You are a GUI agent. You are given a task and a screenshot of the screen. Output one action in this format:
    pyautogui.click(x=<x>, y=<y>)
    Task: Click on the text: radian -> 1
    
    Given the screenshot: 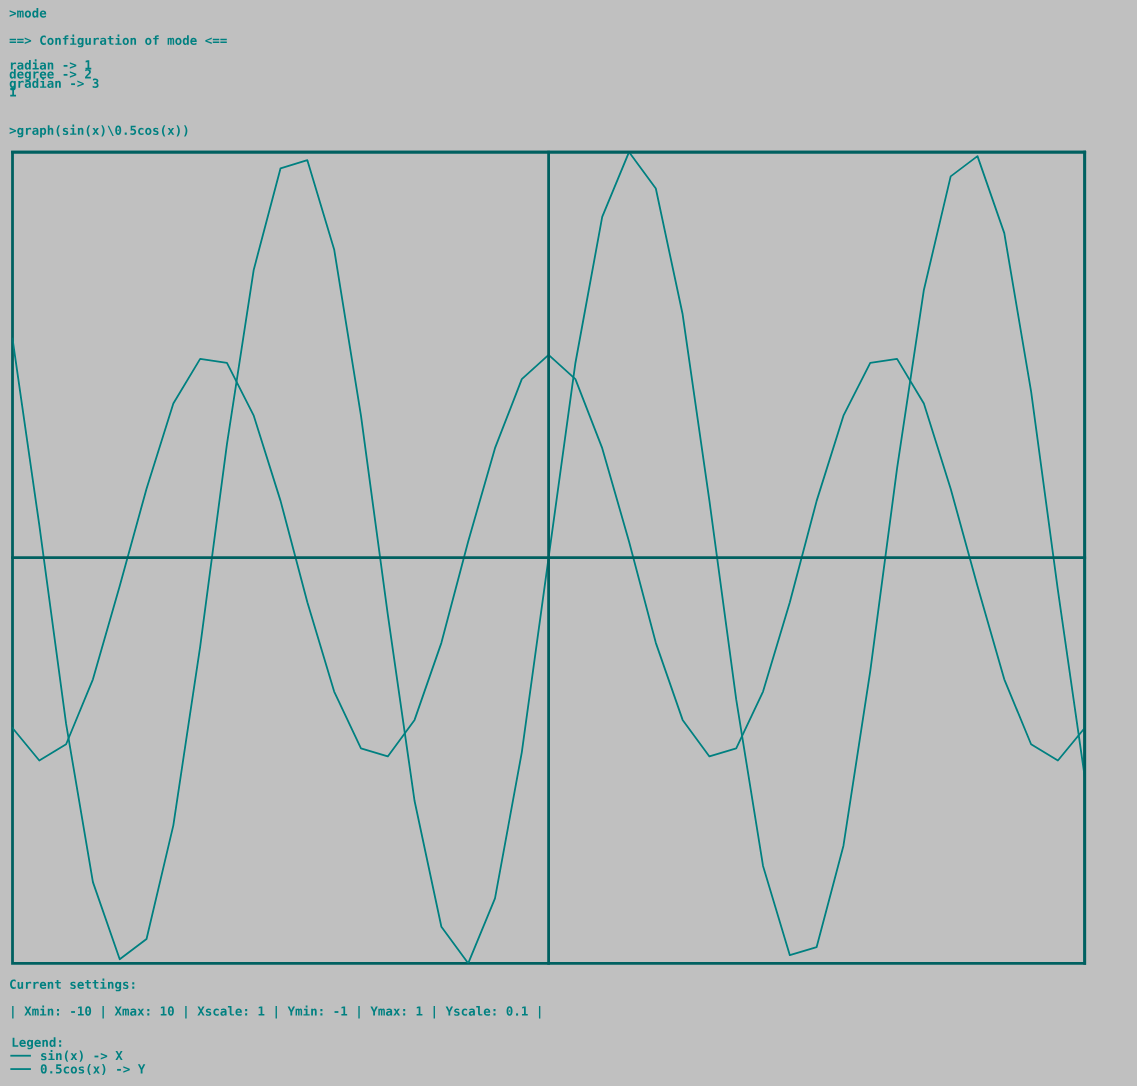 What is the action you would take?
    pyautogui.click(x=51, y=64)
    